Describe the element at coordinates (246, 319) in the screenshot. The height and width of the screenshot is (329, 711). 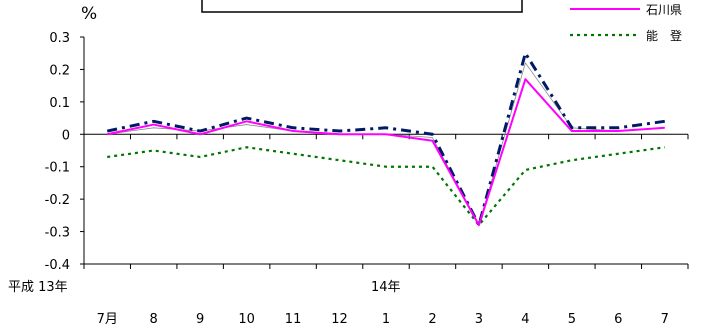
I see `x-tick-label: 10` at that location.